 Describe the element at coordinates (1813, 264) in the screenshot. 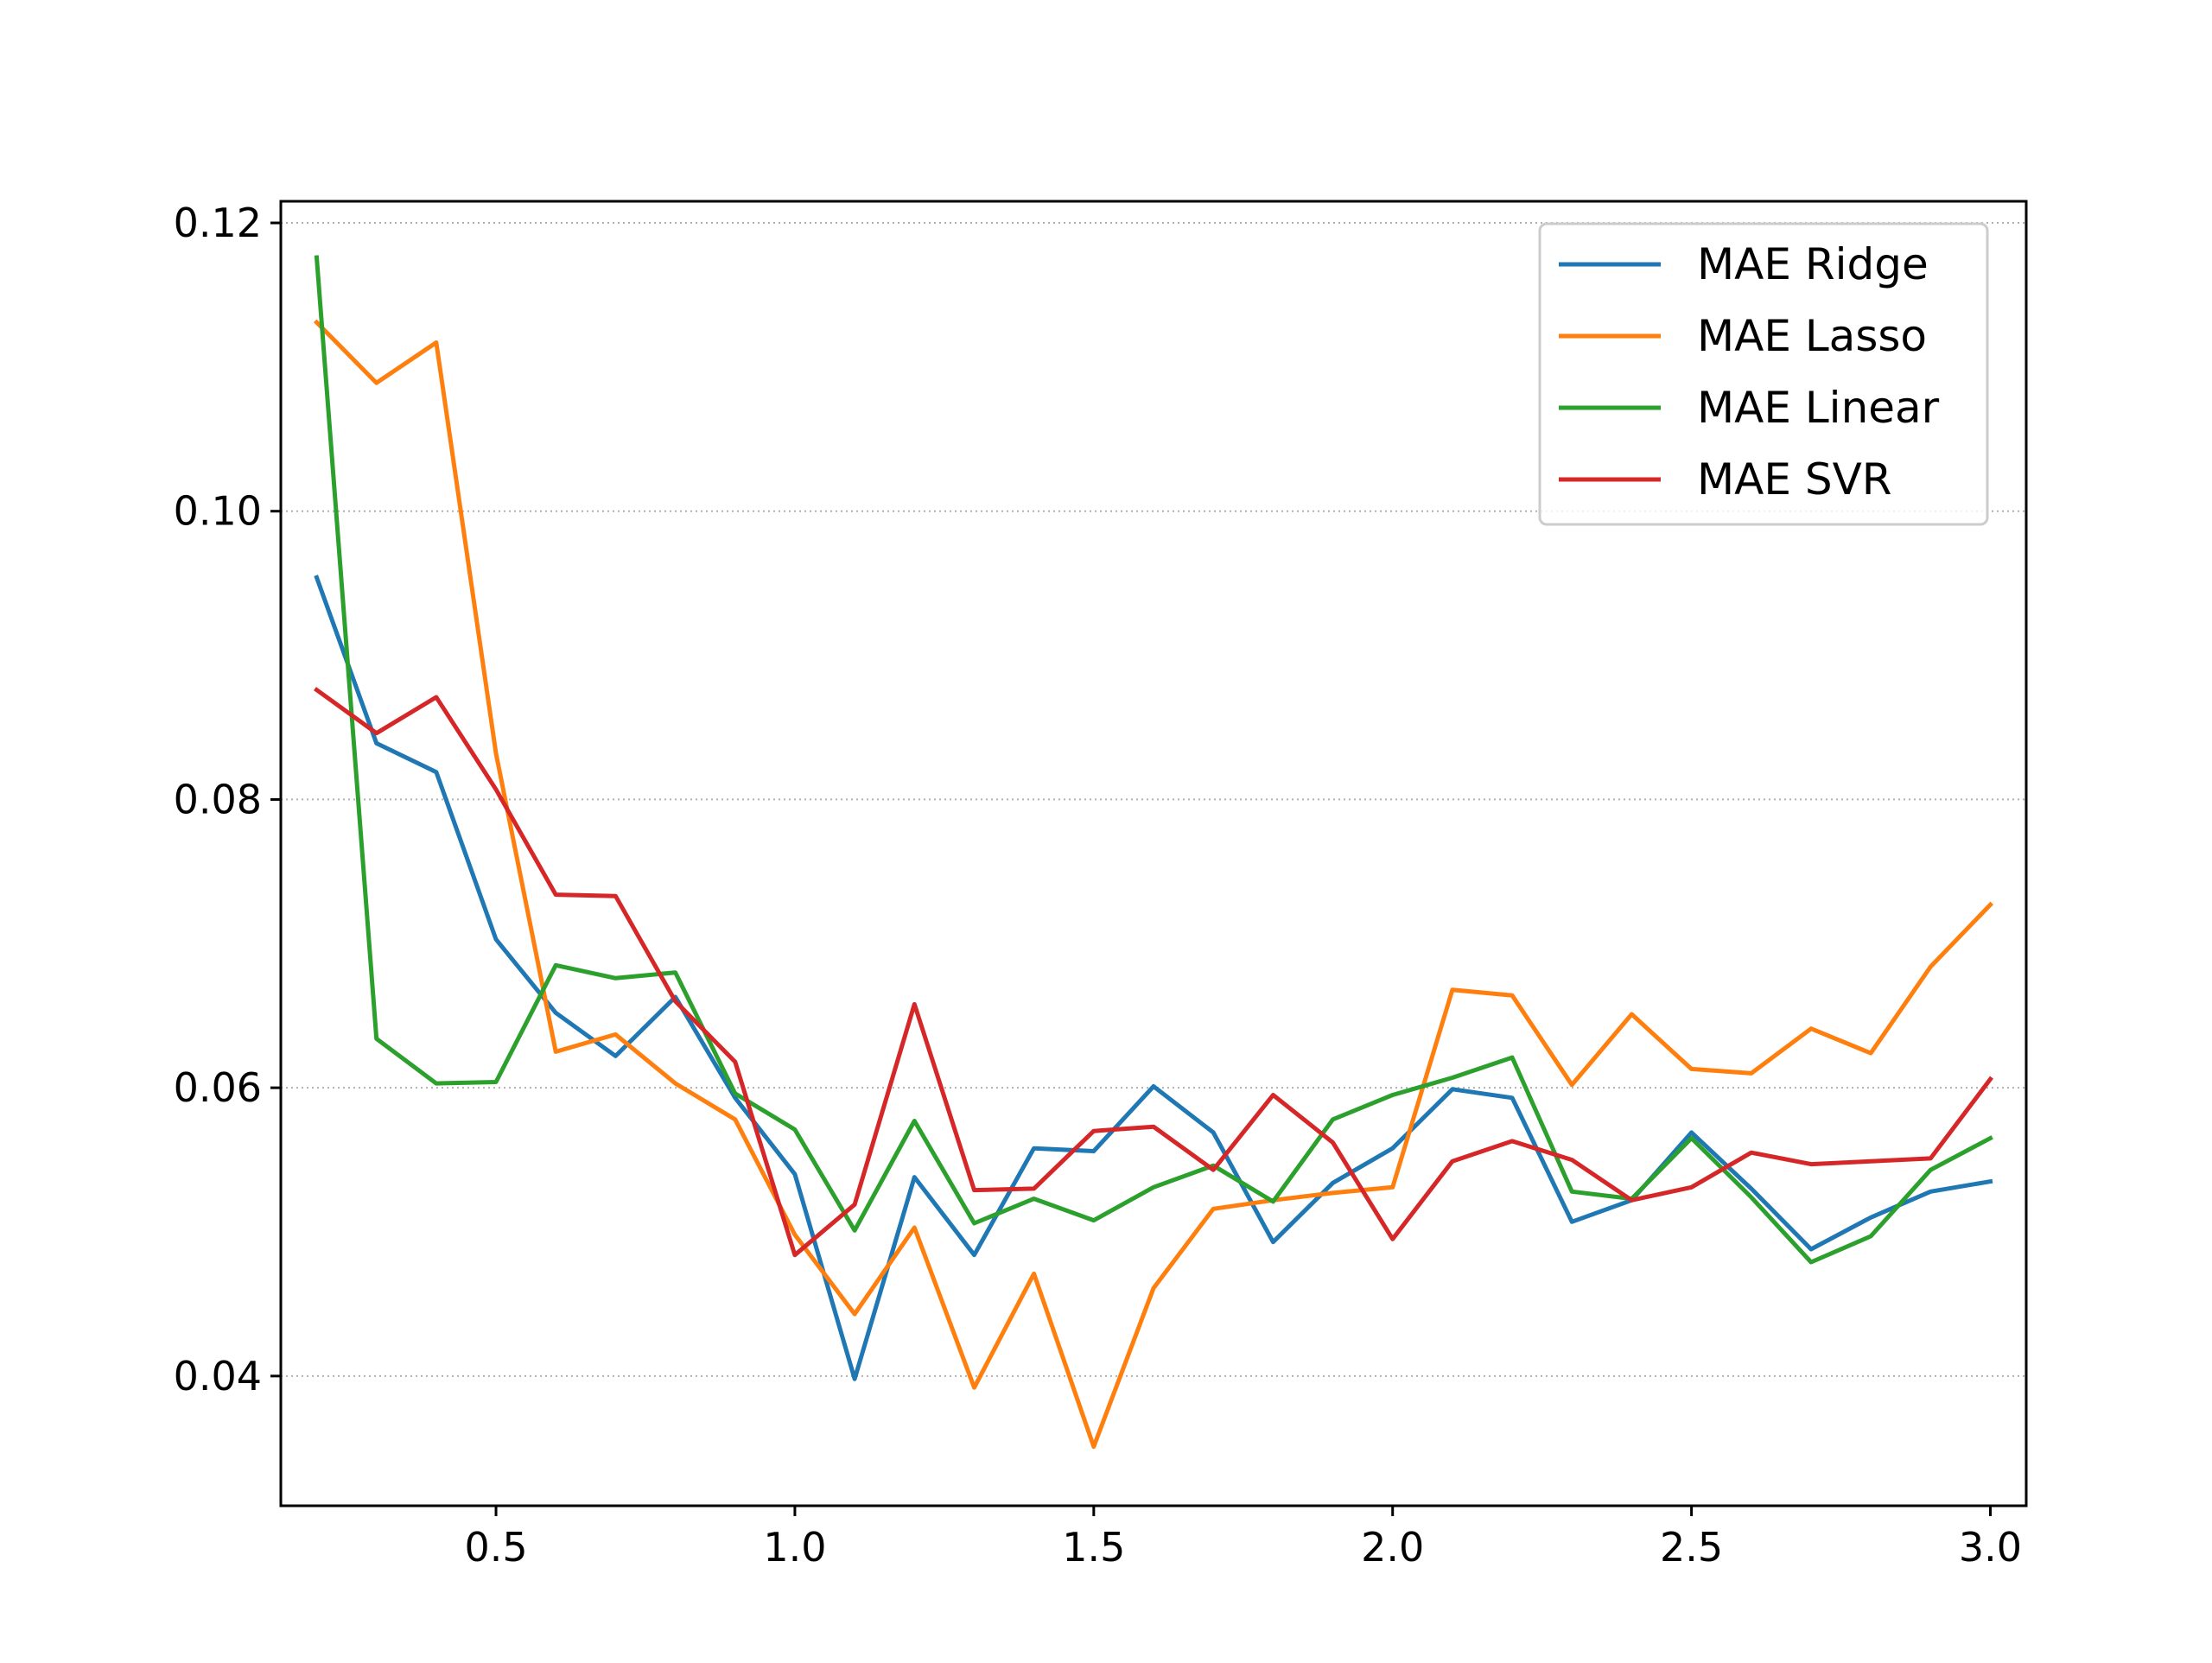

I see `legend-label-mae-ridge: MAE Ridge` at that location.